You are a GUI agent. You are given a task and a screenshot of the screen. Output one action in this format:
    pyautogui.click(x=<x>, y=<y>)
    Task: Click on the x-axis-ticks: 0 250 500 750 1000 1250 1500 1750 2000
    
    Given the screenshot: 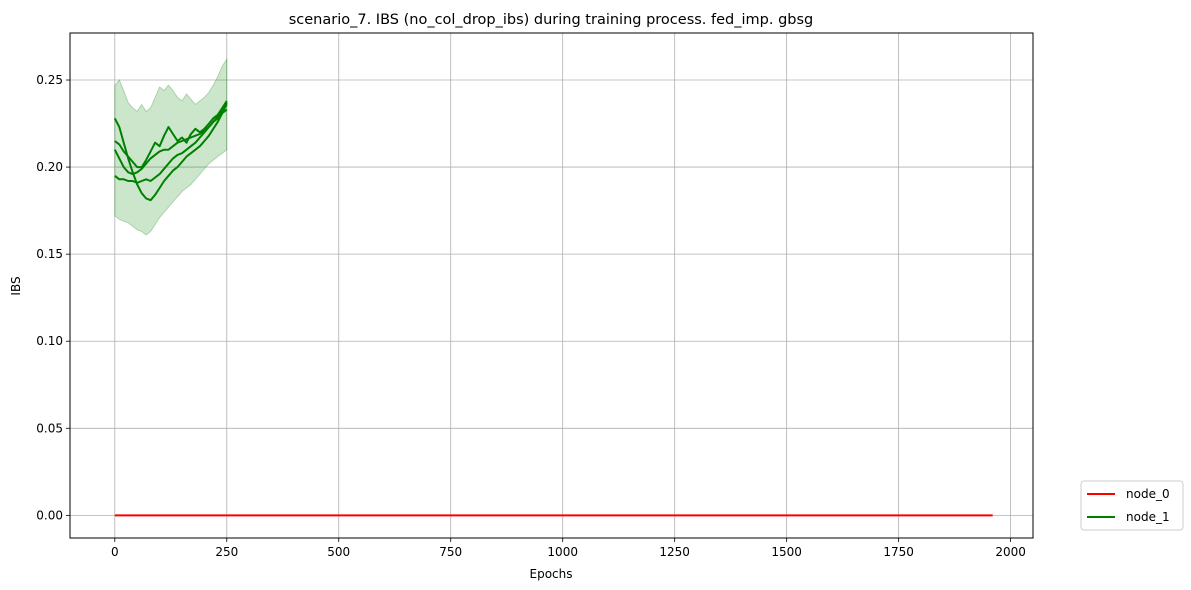 What is the action you would take?
    pyautogui.click(x=568, y=548)
    